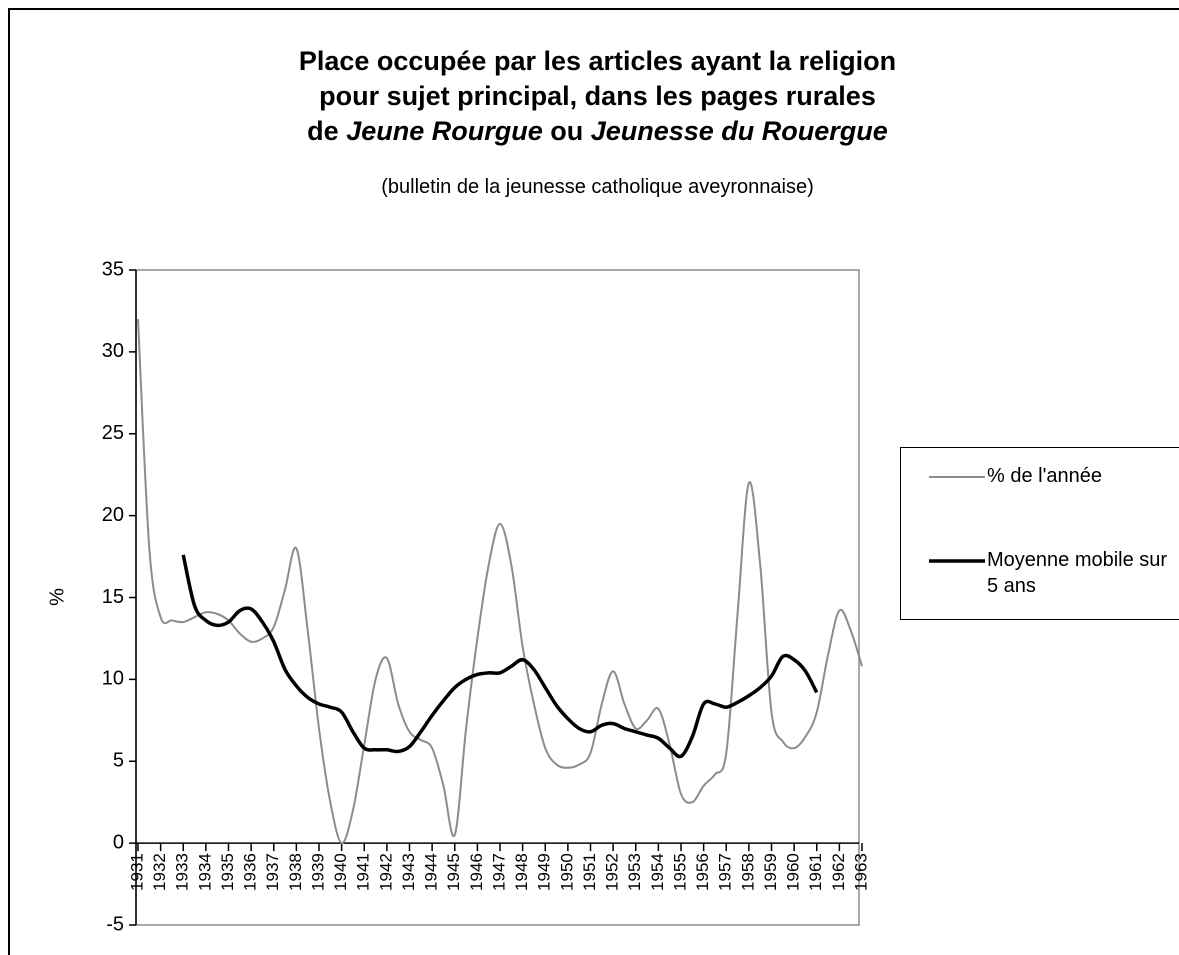 The height and width of the screenshot is (955, 1179). What do you see at coordinates (860, 872) in the screenshot?
I see `x-tick-label: 1963` at bounding box center [860, 872].